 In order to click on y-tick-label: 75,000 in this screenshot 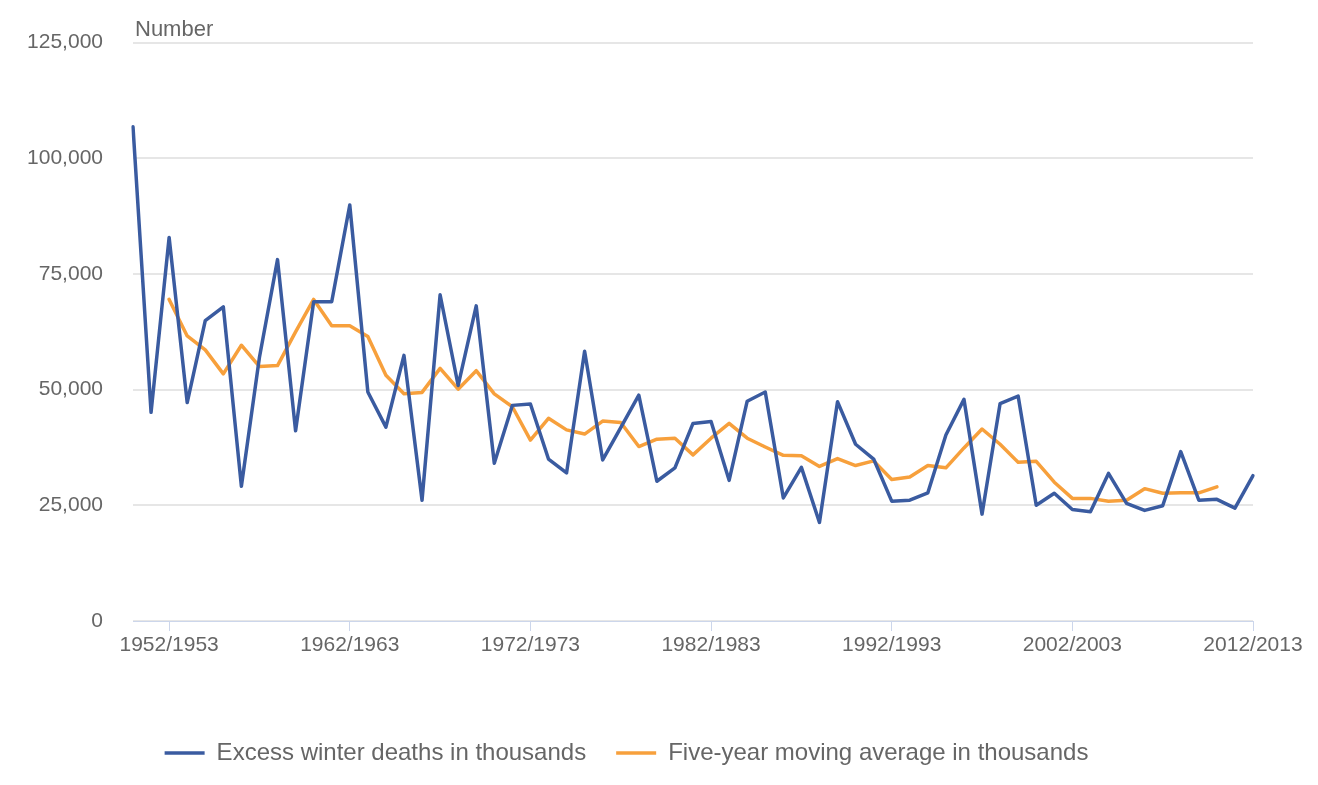, I will do `click(70, 272)`.